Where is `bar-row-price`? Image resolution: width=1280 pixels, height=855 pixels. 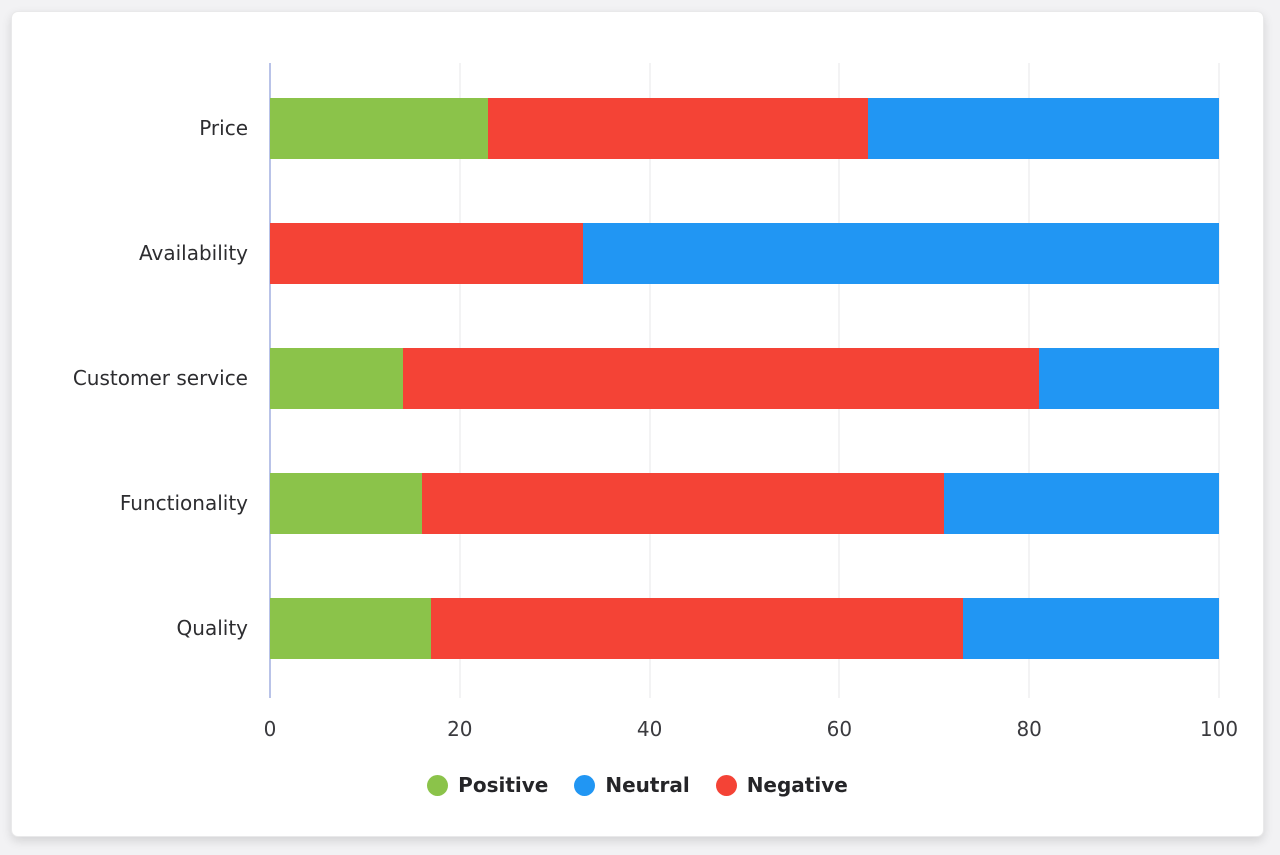 bar-row-price is located at coordinates (744, 128).